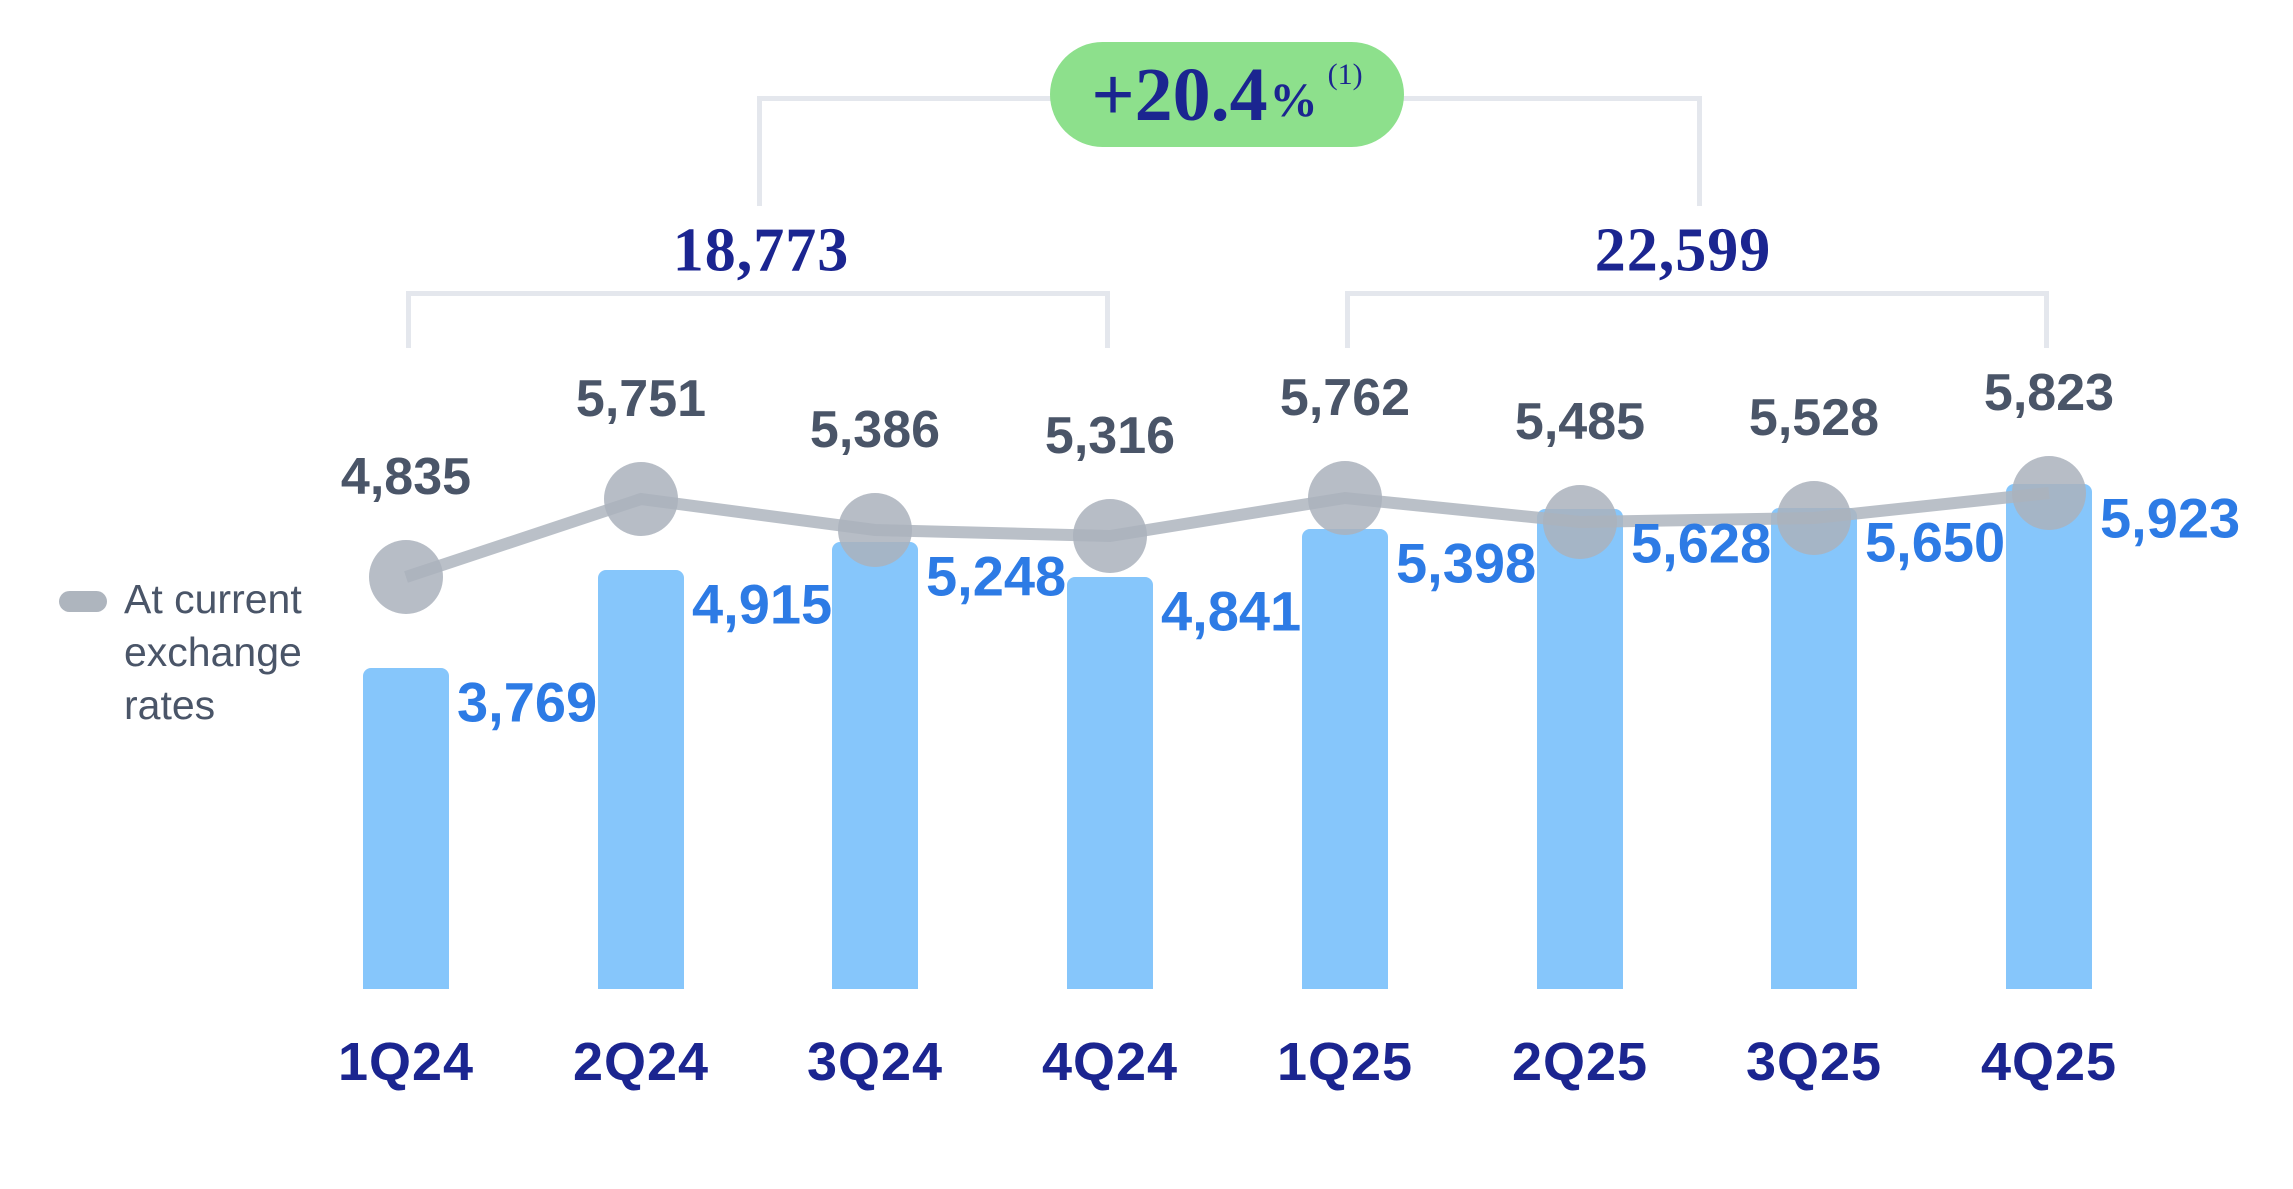 The image size is (2293, 1189). What do you see at coordinates (996, 576) in the screenshot?
I see `bar-value-label-3Q24: 5,248` at bounding box center [996, 576].